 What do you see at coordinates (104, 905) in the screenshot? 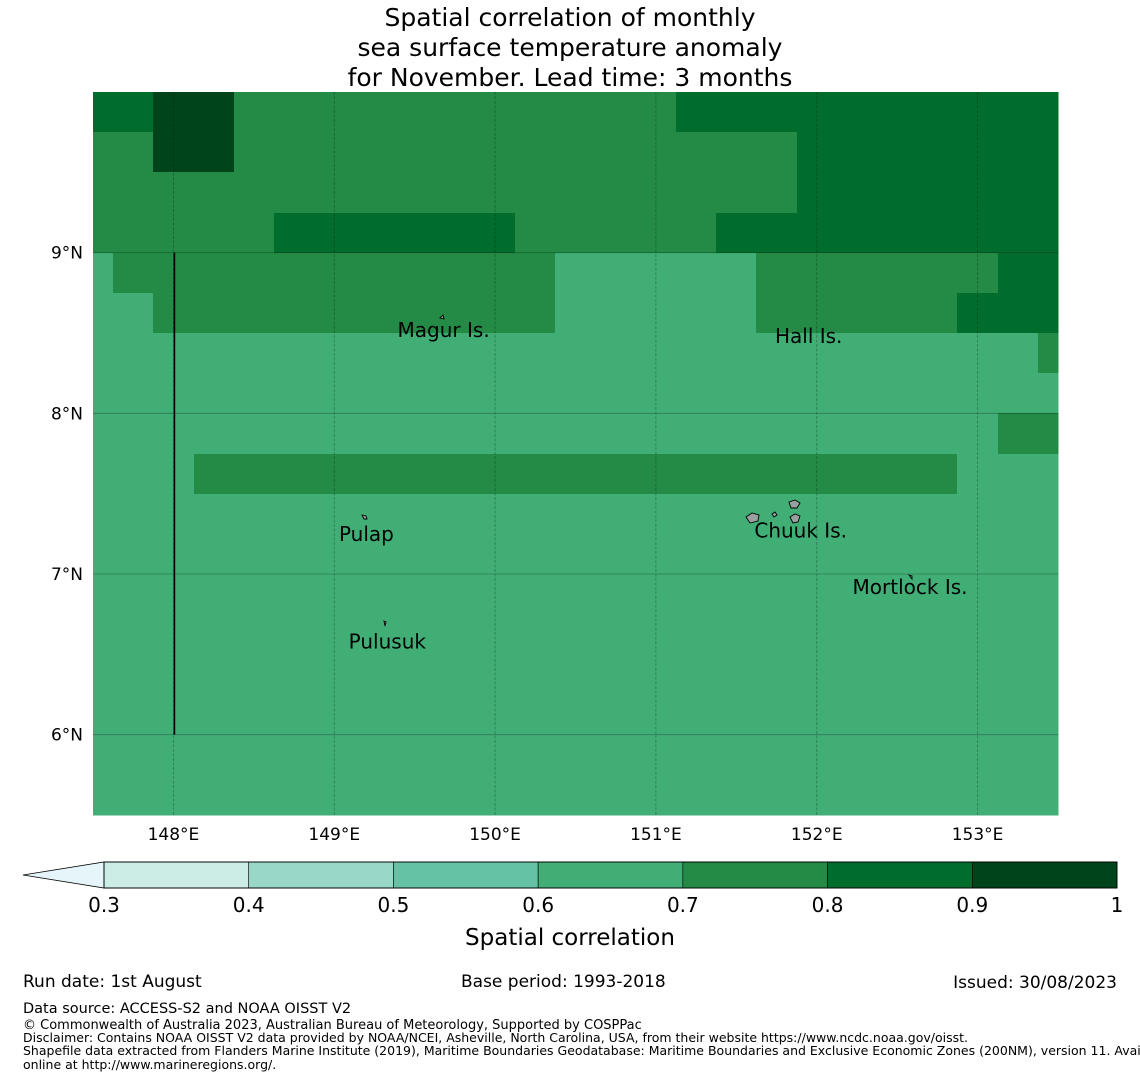
I see `colorbar-tick-label: 0.3` at bounding box center [104, 905].